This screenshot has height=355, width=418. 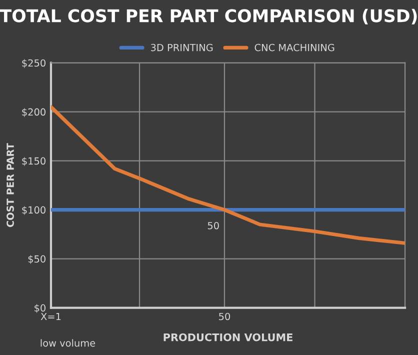 What do you see at coordinates (228, 337) in the screenshot?
I see `x-axis-title: PRODUCTION VOLUME` at bounding box center [228, 337].